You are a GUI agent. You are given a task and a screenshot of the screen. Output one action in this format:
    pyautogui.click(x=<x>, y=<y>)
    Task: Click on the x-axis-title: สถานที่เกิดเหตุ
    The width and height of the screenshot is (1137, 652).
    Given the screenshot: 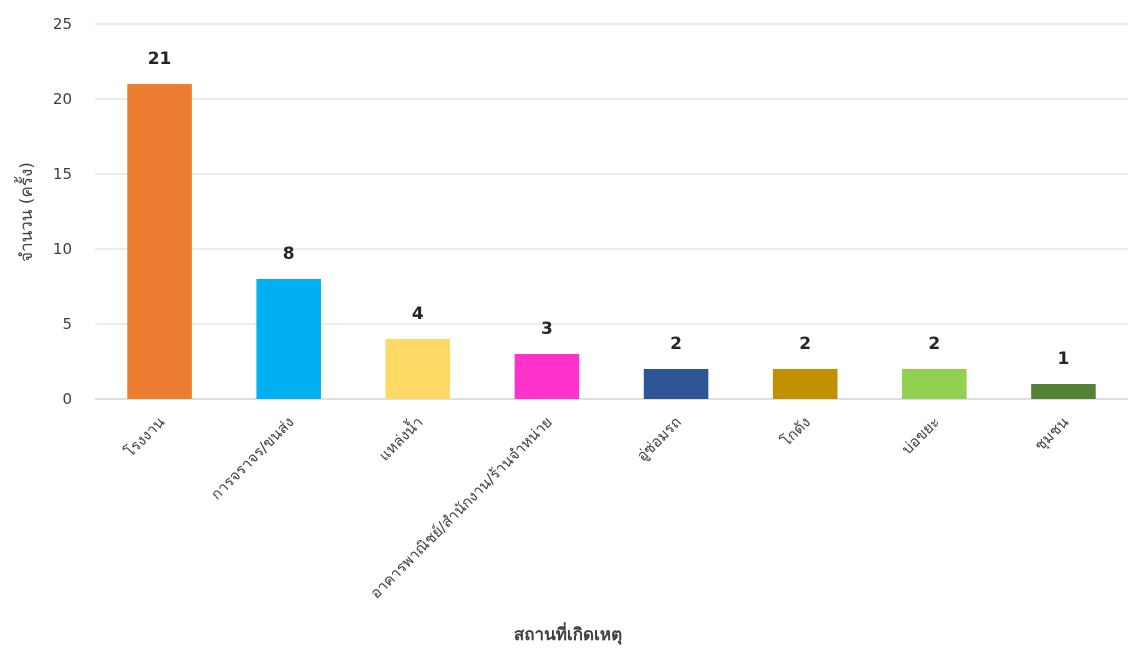 What is the action you would take?
    pyautogui.click(x=568, y=633)
    